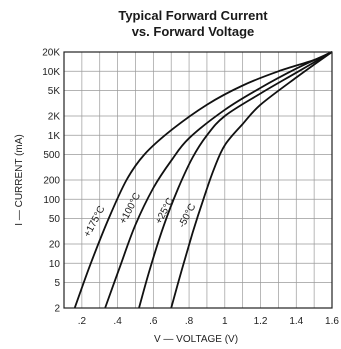 Image resolution: width=341 pixels, height=349 pixels. I want to click on chart-subtitle: vs. Forward Voltage, so click(193, 31).